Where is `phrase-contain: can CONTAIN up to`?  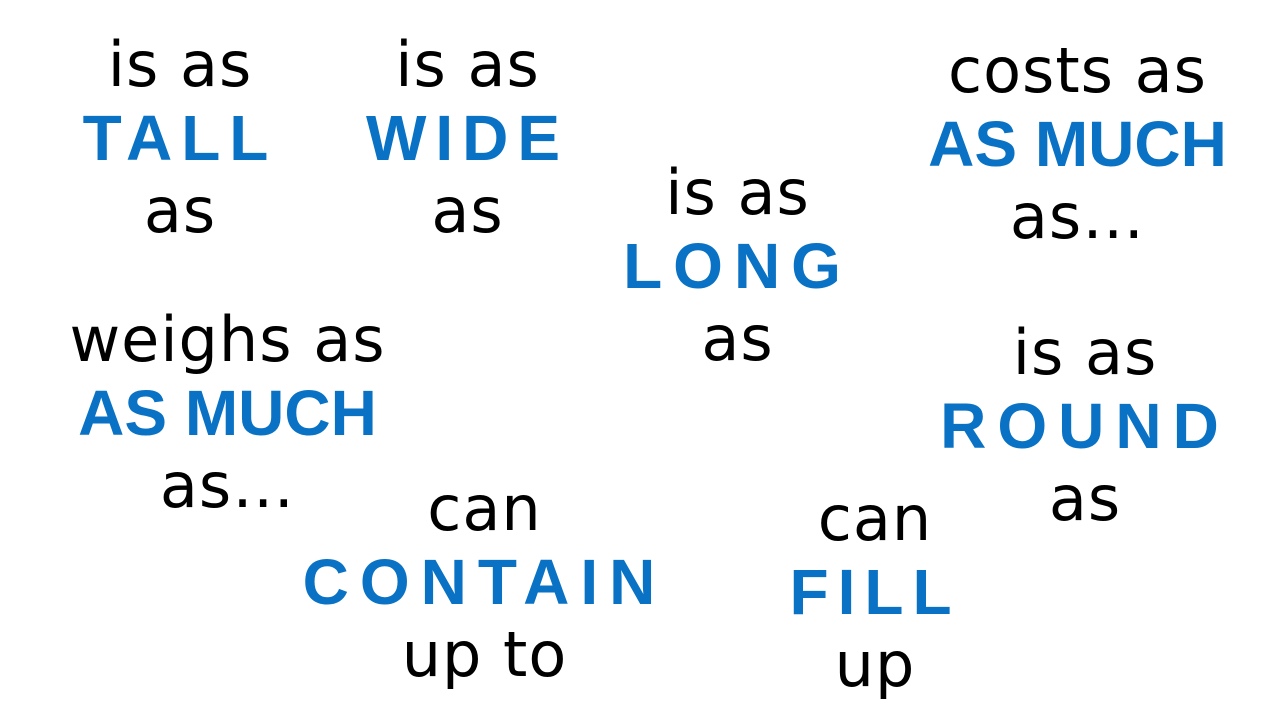
phrase-contain: can CONTAIN up to is located at coordinates (484, 582).